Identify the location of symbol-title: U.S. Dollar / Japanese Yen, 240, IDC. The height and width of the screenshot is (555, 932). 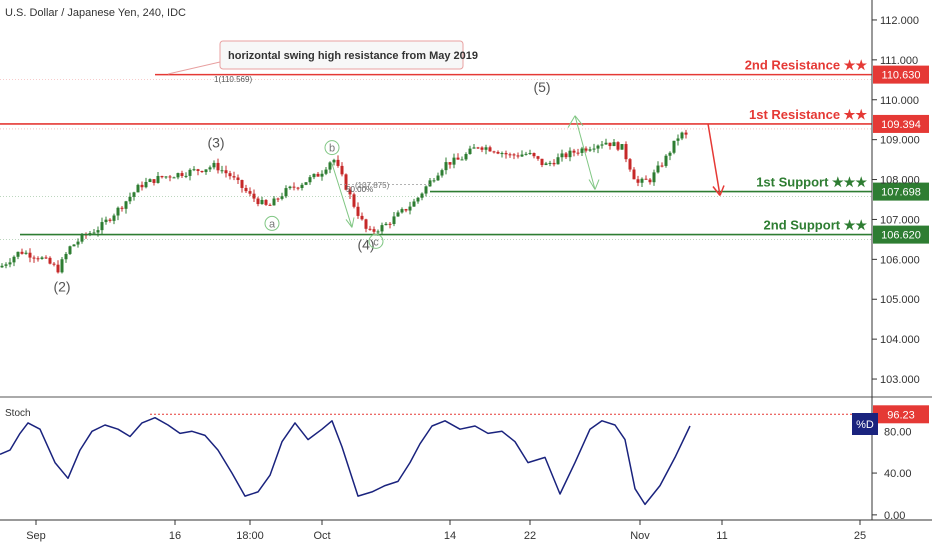
(95, 13).